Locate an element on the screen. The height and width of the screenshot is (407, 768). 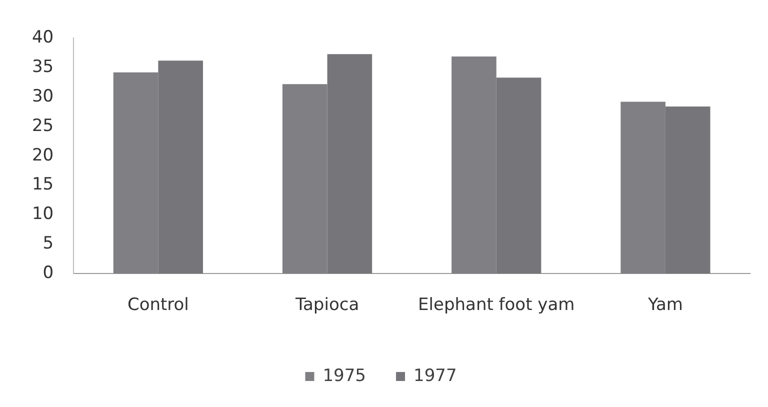
y-tick-label: 40 is located at coordinates (43, 38).